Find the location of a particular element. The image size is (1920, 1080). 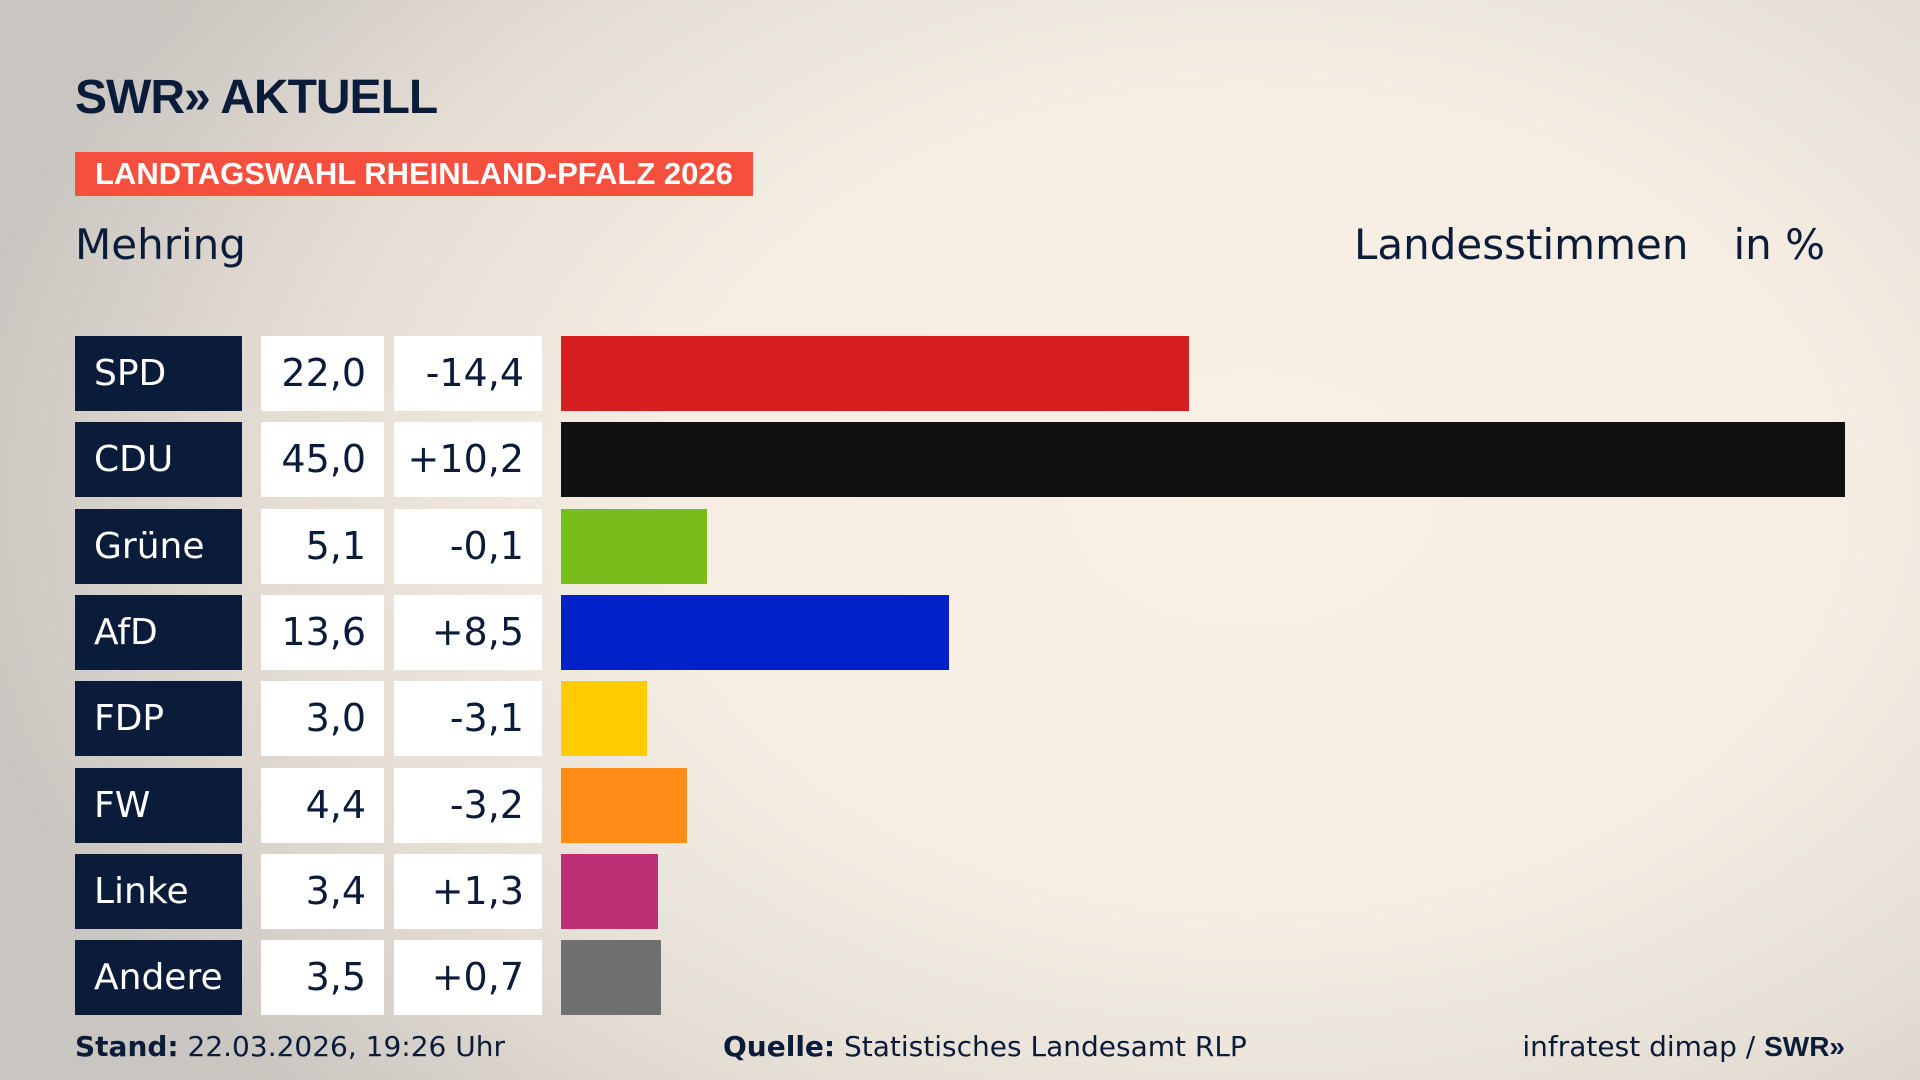

diff-label: +1,3 is located at coordinates (468, 891).